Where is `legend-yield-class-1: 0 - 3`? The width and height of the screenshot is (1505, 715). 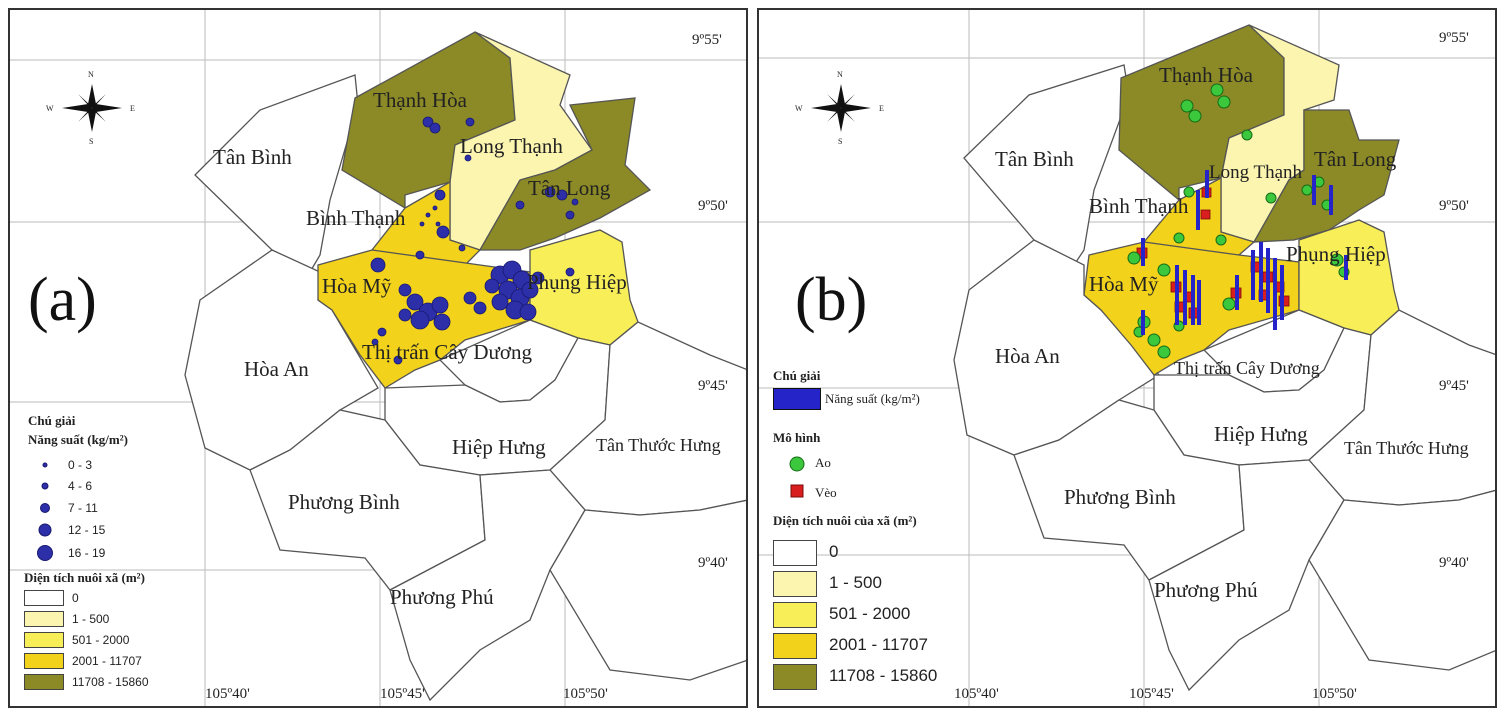 legend-yield-class-1: 0 - 3 is located at coordinates (80, 465).